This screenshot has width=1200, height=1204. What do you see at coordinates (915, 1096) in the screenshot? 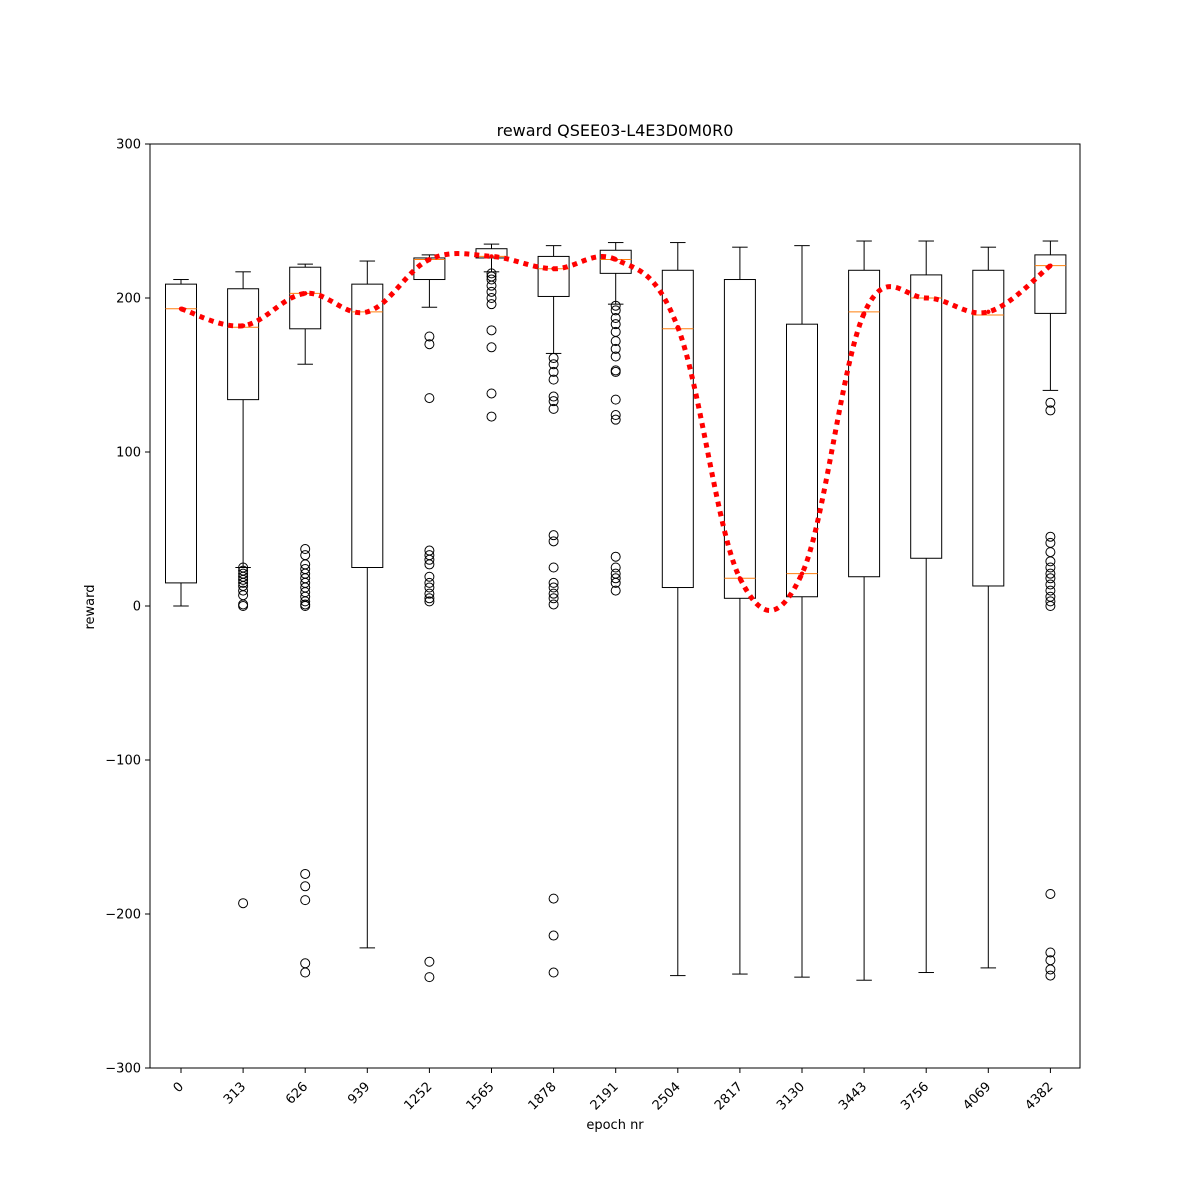
I see `x-tick-label: 3756` at bounding box center [915, 1096].